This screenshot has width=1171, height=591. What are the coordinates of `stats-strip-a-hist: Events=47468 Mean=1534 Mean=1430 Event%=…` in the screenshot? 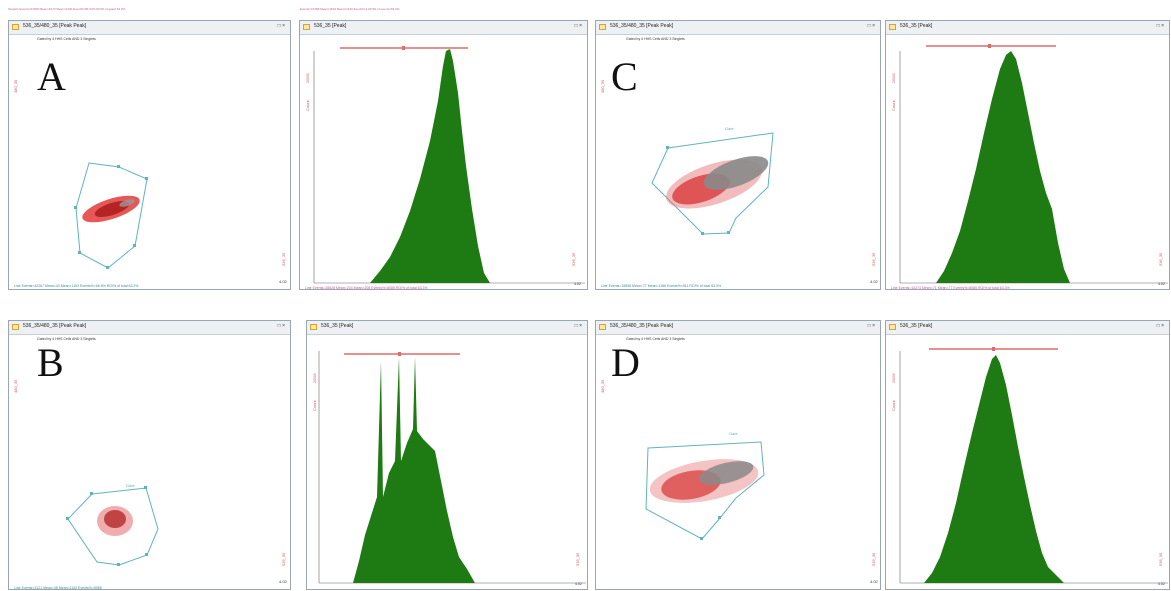 It's located at (350, 9).